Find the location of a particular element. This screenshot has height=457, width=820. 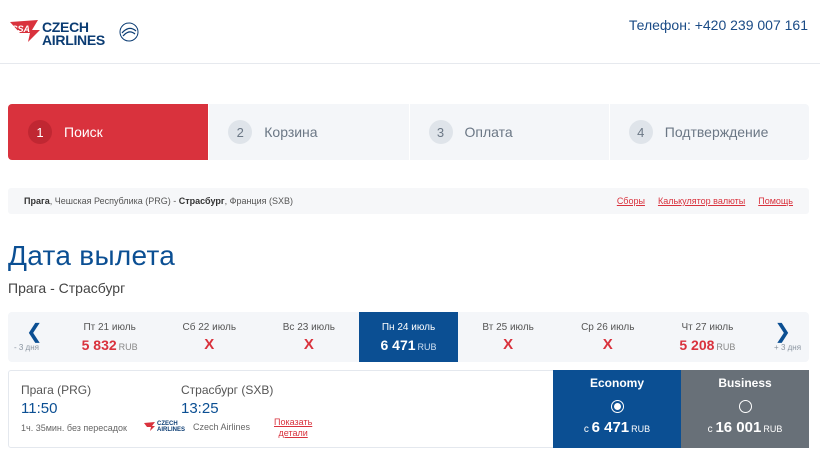

date-option: Сб 22 июль X is located at coordinates (209, 337).